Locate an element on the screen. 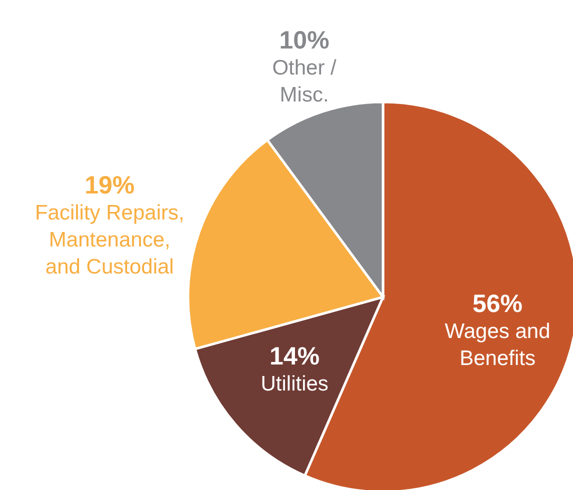  slice-label: Other / Misc. is located at coordinates (304, 81).